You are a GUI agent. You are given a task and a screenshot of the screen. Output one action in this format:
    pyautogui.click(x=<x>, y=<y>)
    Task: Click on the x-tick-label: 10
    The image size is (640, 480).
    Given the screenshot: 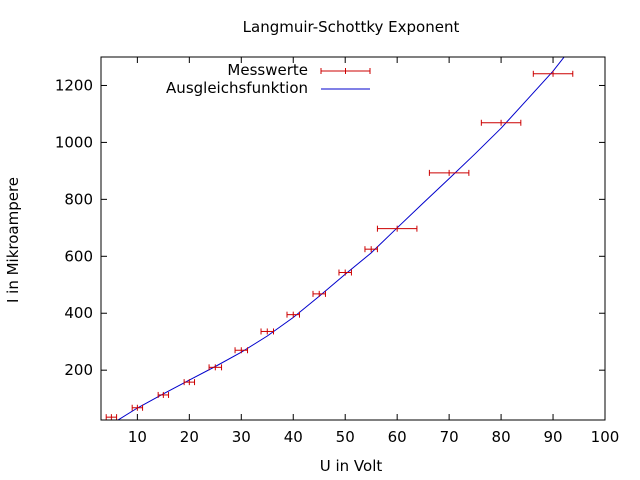 What is the action you would take?
    pyautogui.click(x=137, y=437)
    